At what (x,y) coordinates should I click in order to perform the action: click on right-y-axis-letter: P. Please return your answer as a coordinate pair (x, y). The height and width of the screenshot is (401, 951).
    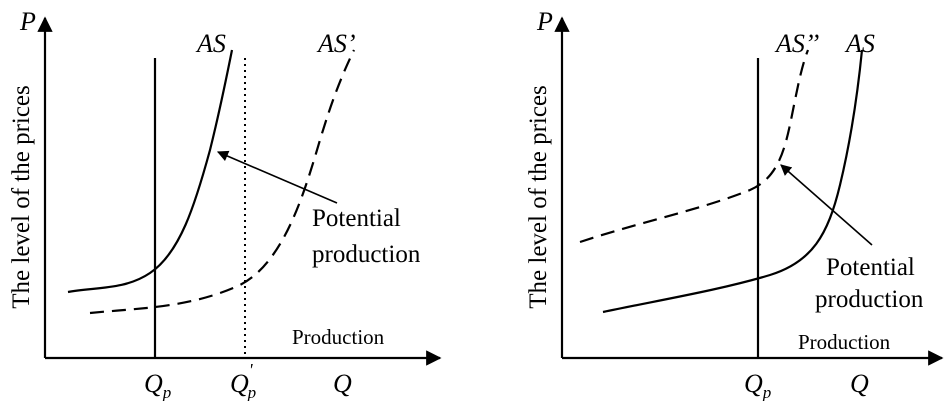
    Looking at the image, I should click on (544, 21).